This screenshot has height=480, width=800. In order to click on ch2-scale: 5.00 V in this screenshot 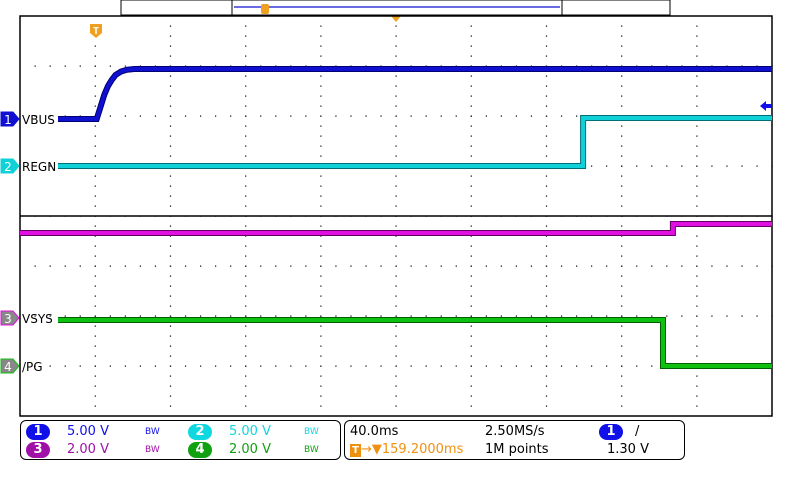, I will do `click(250, 431)`.